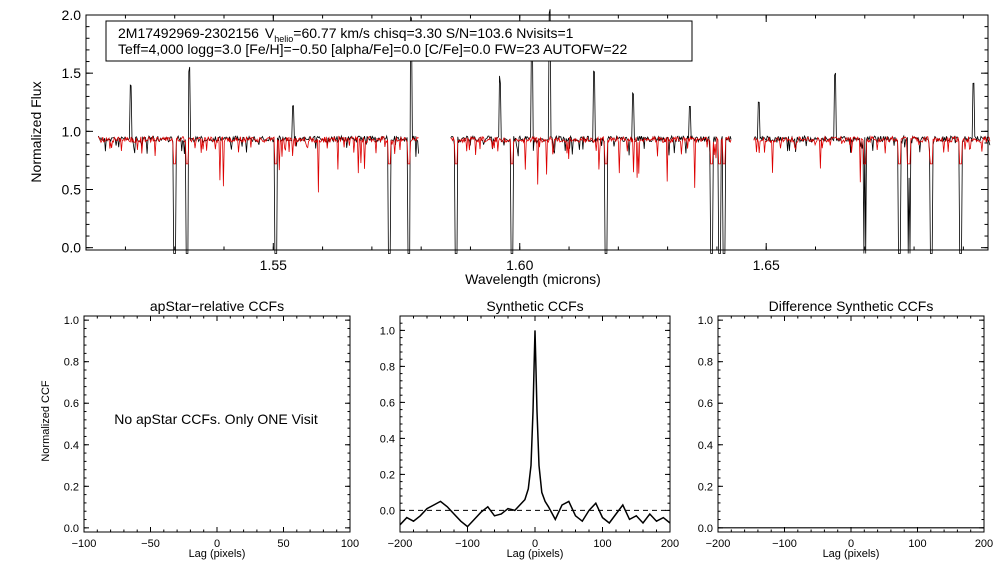 The width and height of the screenshot is (1008, 576). What do you see at coordinates (766, 265) in the screenshot?
I see `x-tick-label: 1.65` at bounding box center [766, 265].